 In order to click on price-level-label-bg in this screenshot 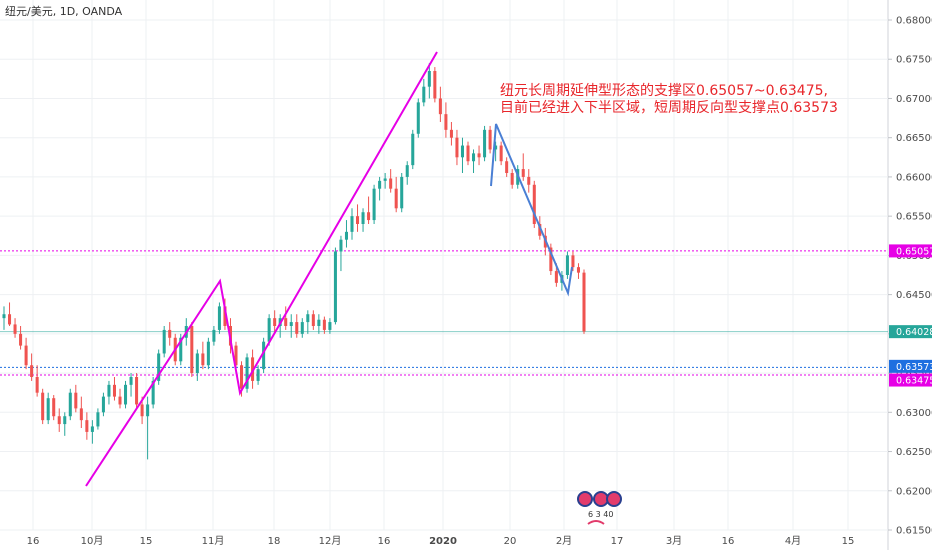, I will do `click(910, 332)`.